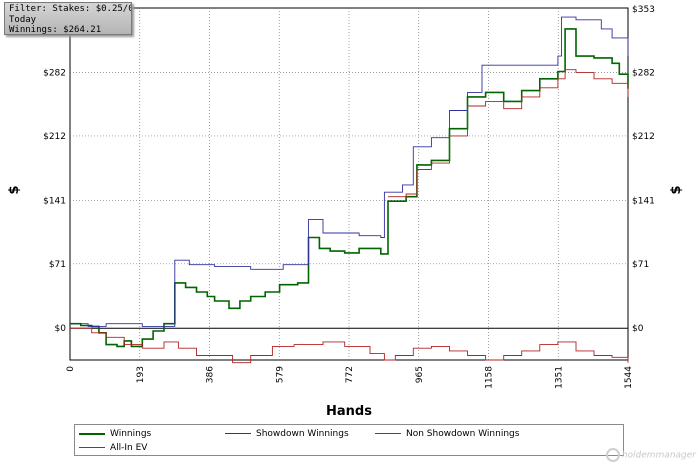 This screenshot has width=700, height=468. What do you see at coordinates (92, 433) in the screenshot?
I see `legend-swatch-winnings` at bounding box center [92, 433].